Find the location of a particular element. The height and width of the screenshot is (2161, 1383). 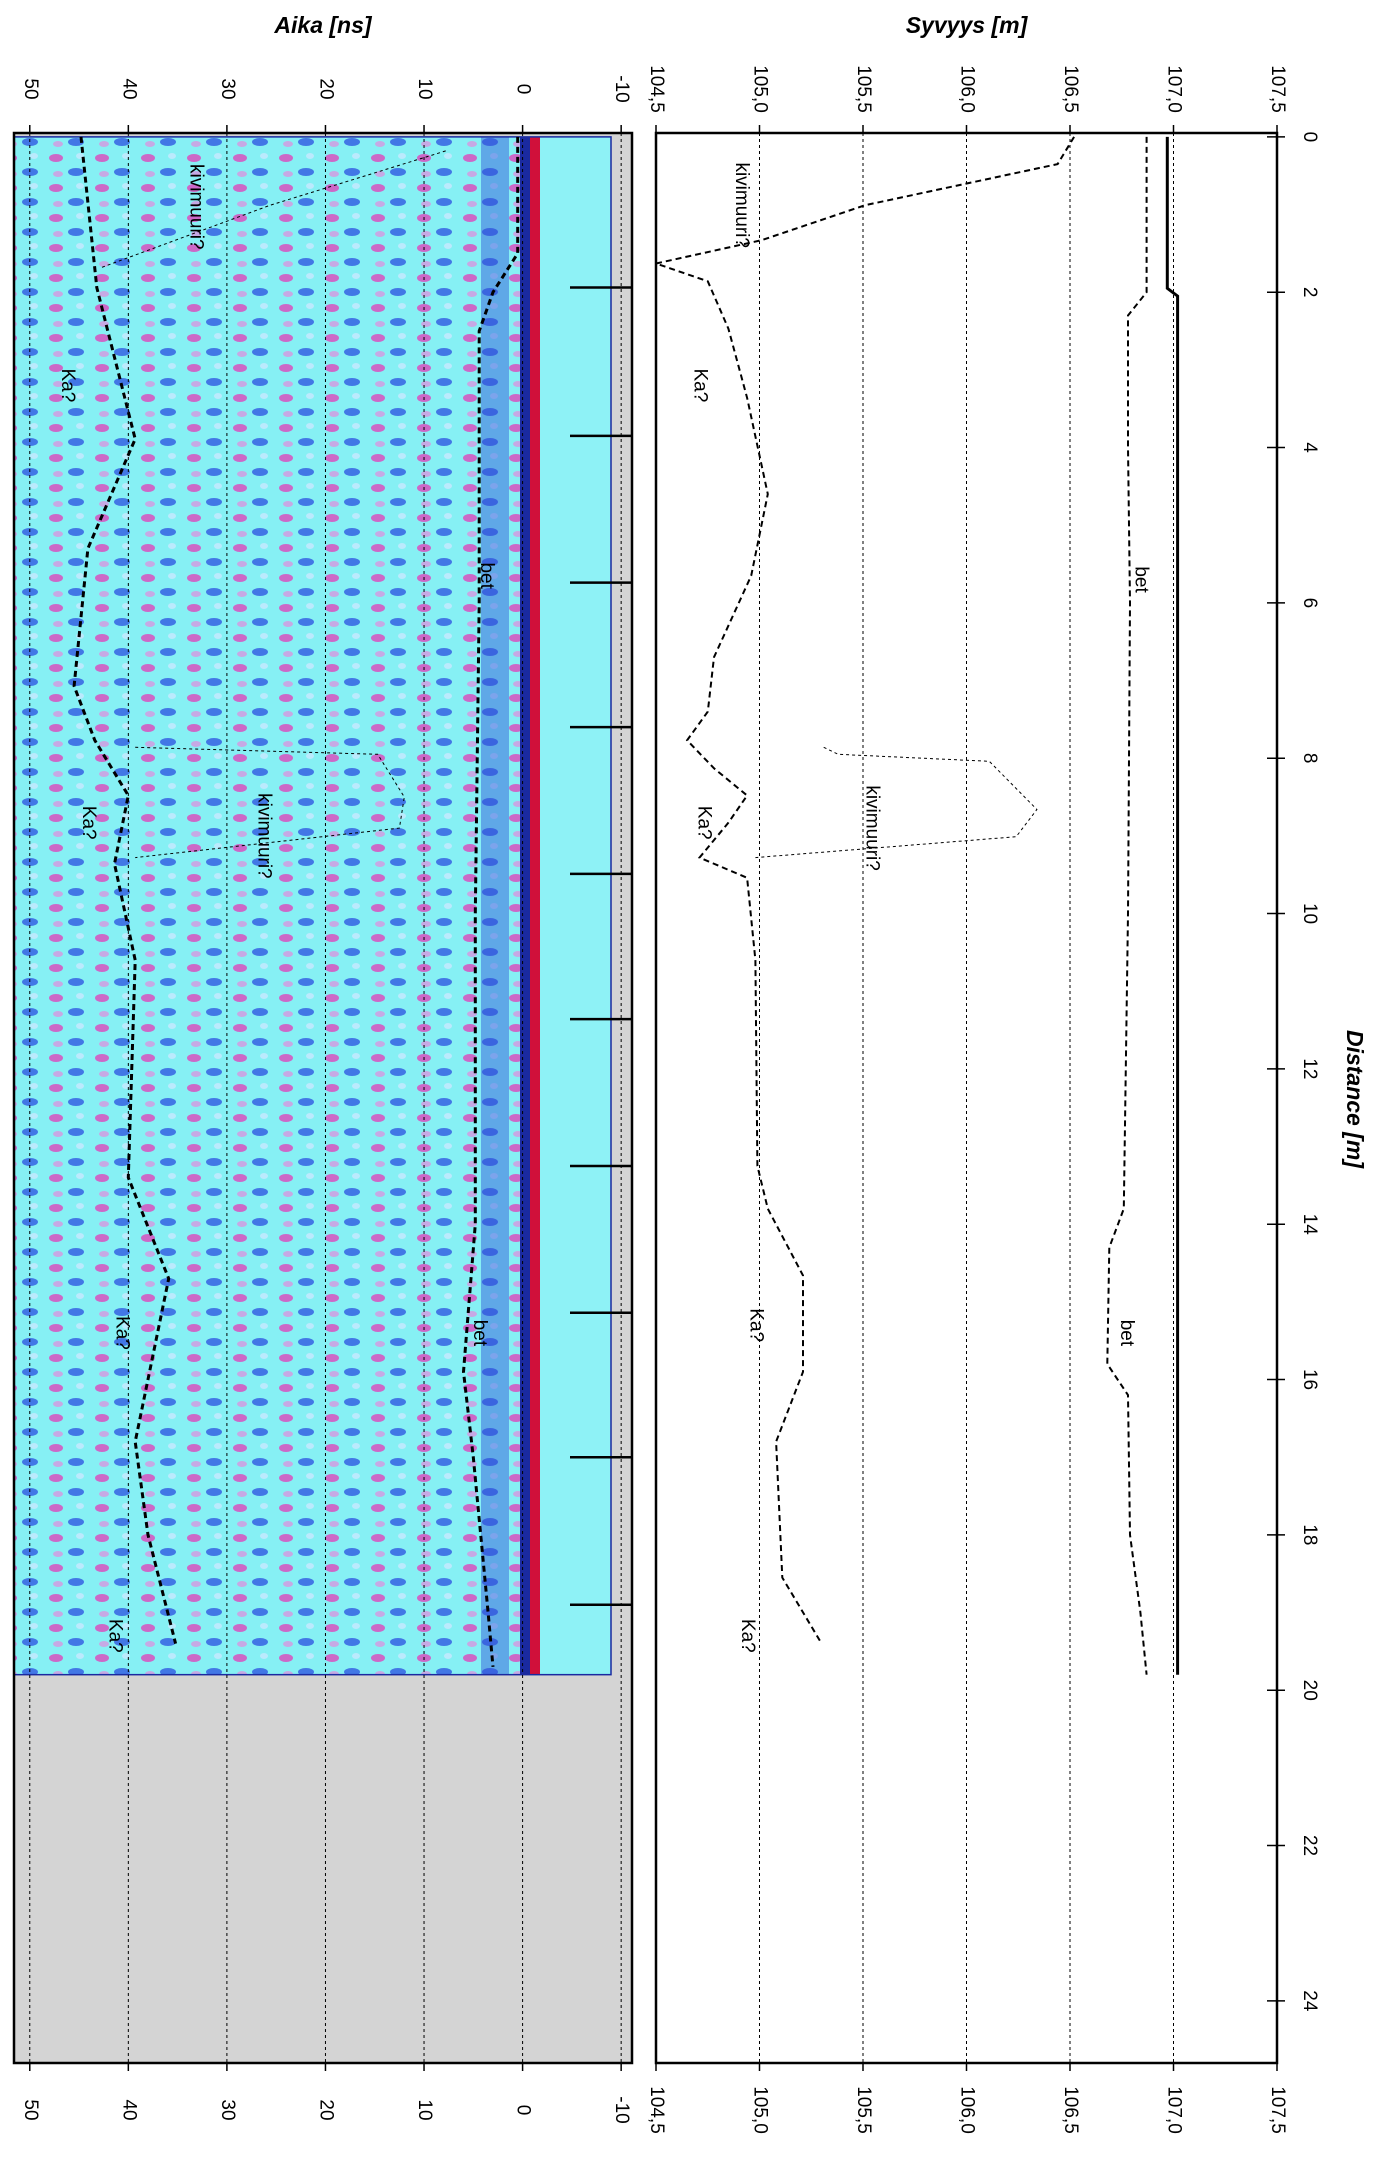

x-tick-label: 2 is located at coordinates (1309, 292).